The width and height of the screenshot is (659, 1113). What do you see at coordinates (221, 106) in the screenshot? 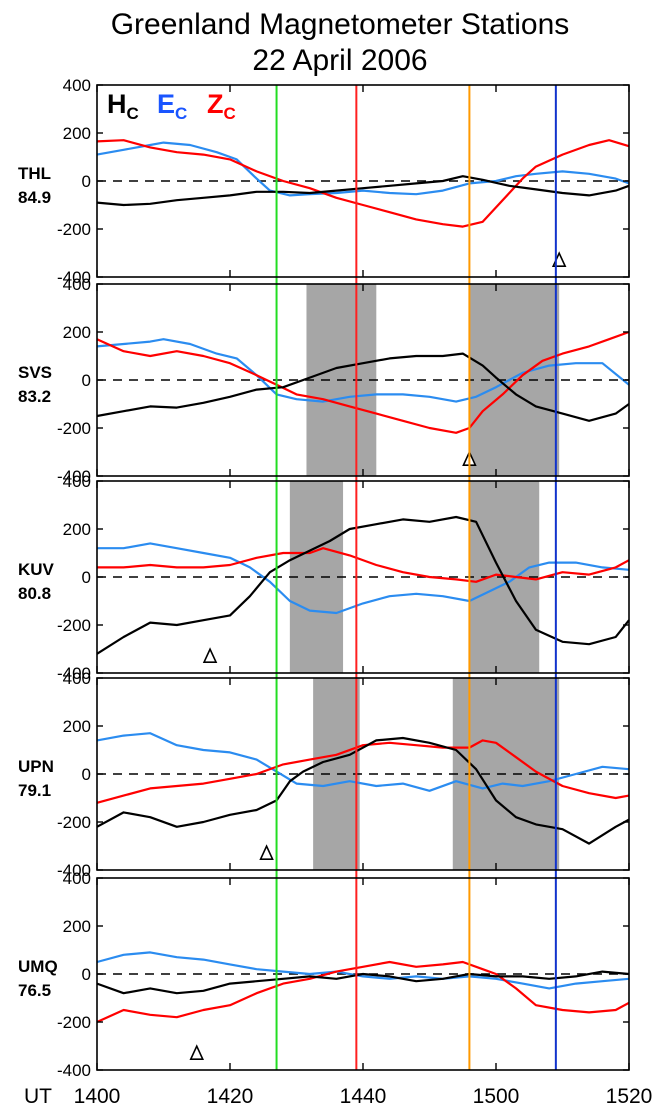
I see `legend-entry-z: ZC` at bounding box center [221, 106].